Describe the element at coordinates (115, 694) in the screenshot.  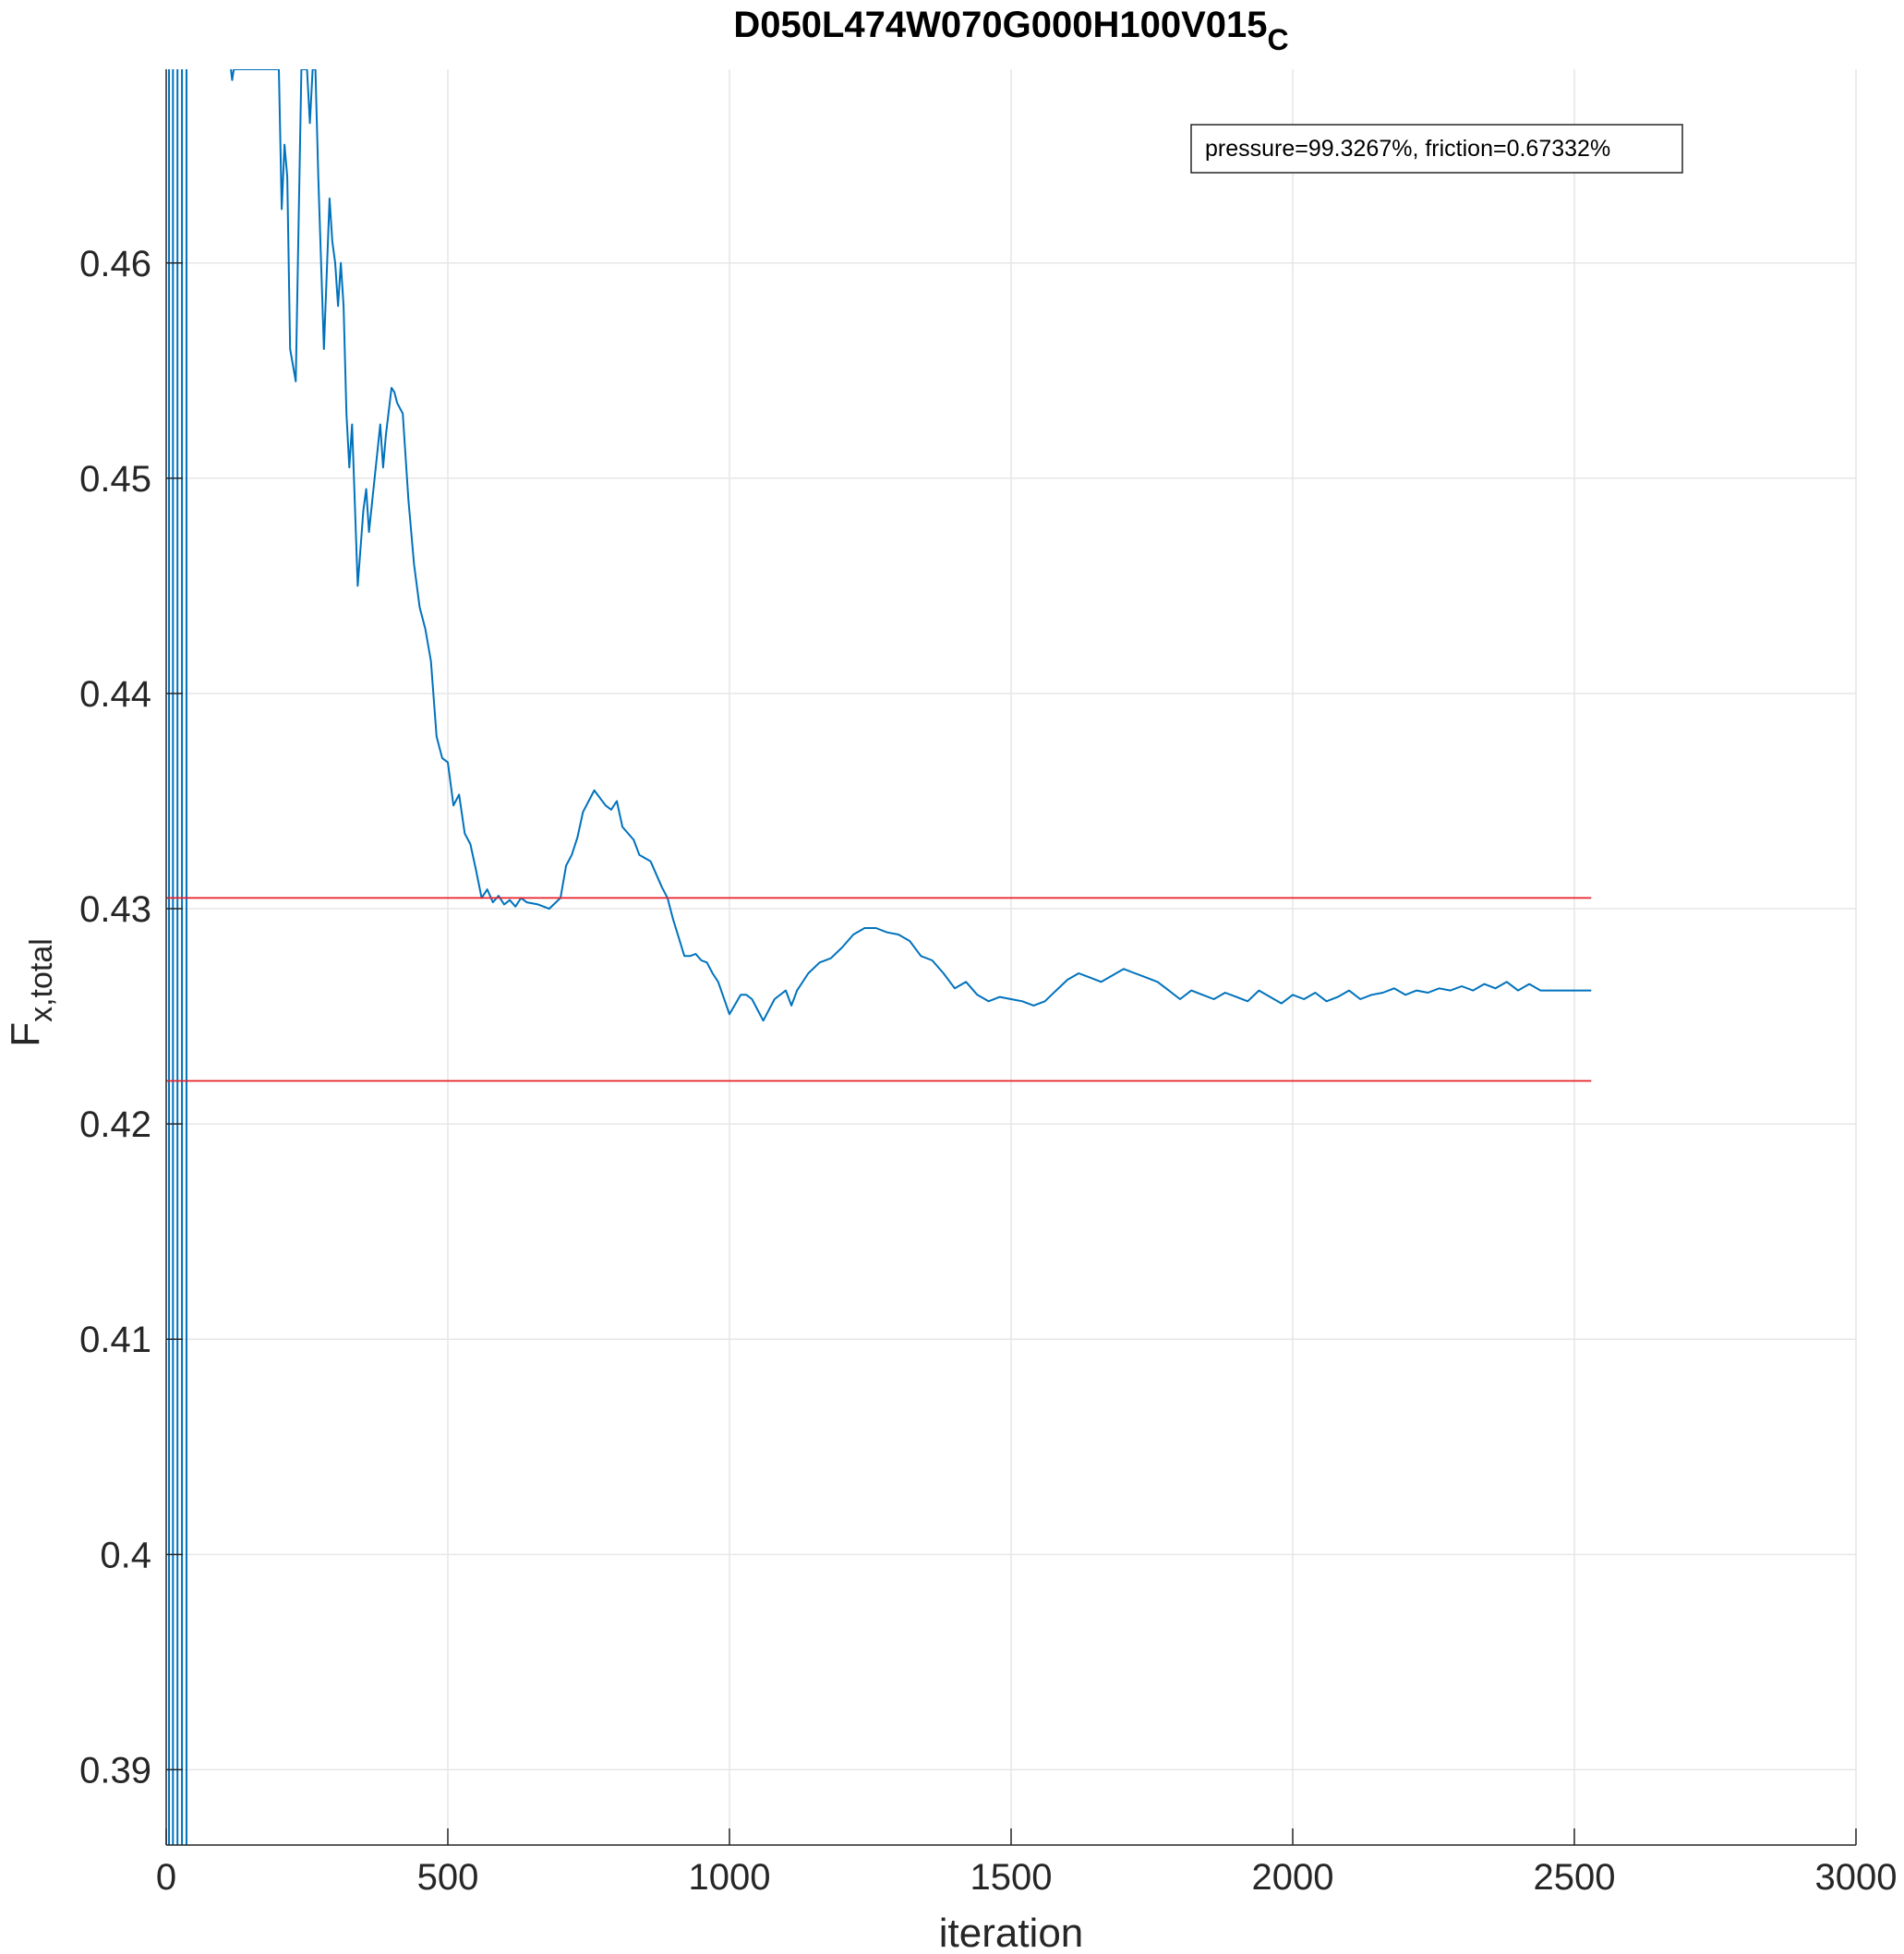
I see `y-tick-label: 0.44` at that location.